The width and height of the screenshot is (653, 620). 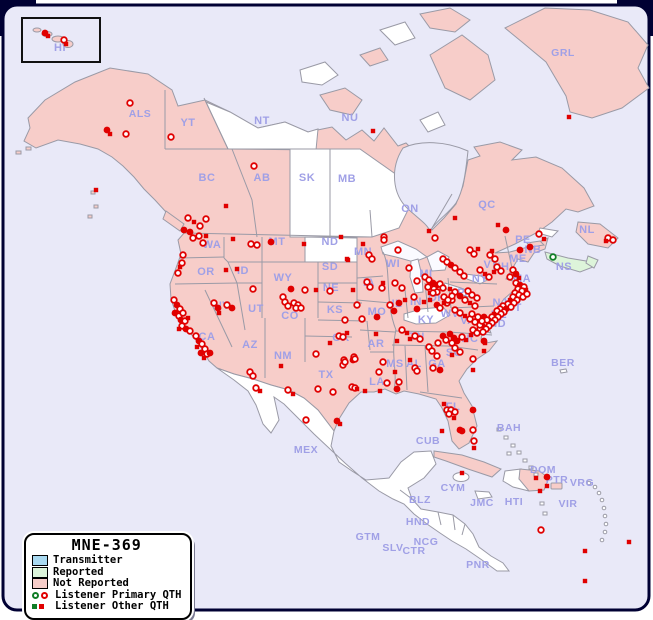 I want to click on region-label-pe: PE, so click(x=523, y=240).